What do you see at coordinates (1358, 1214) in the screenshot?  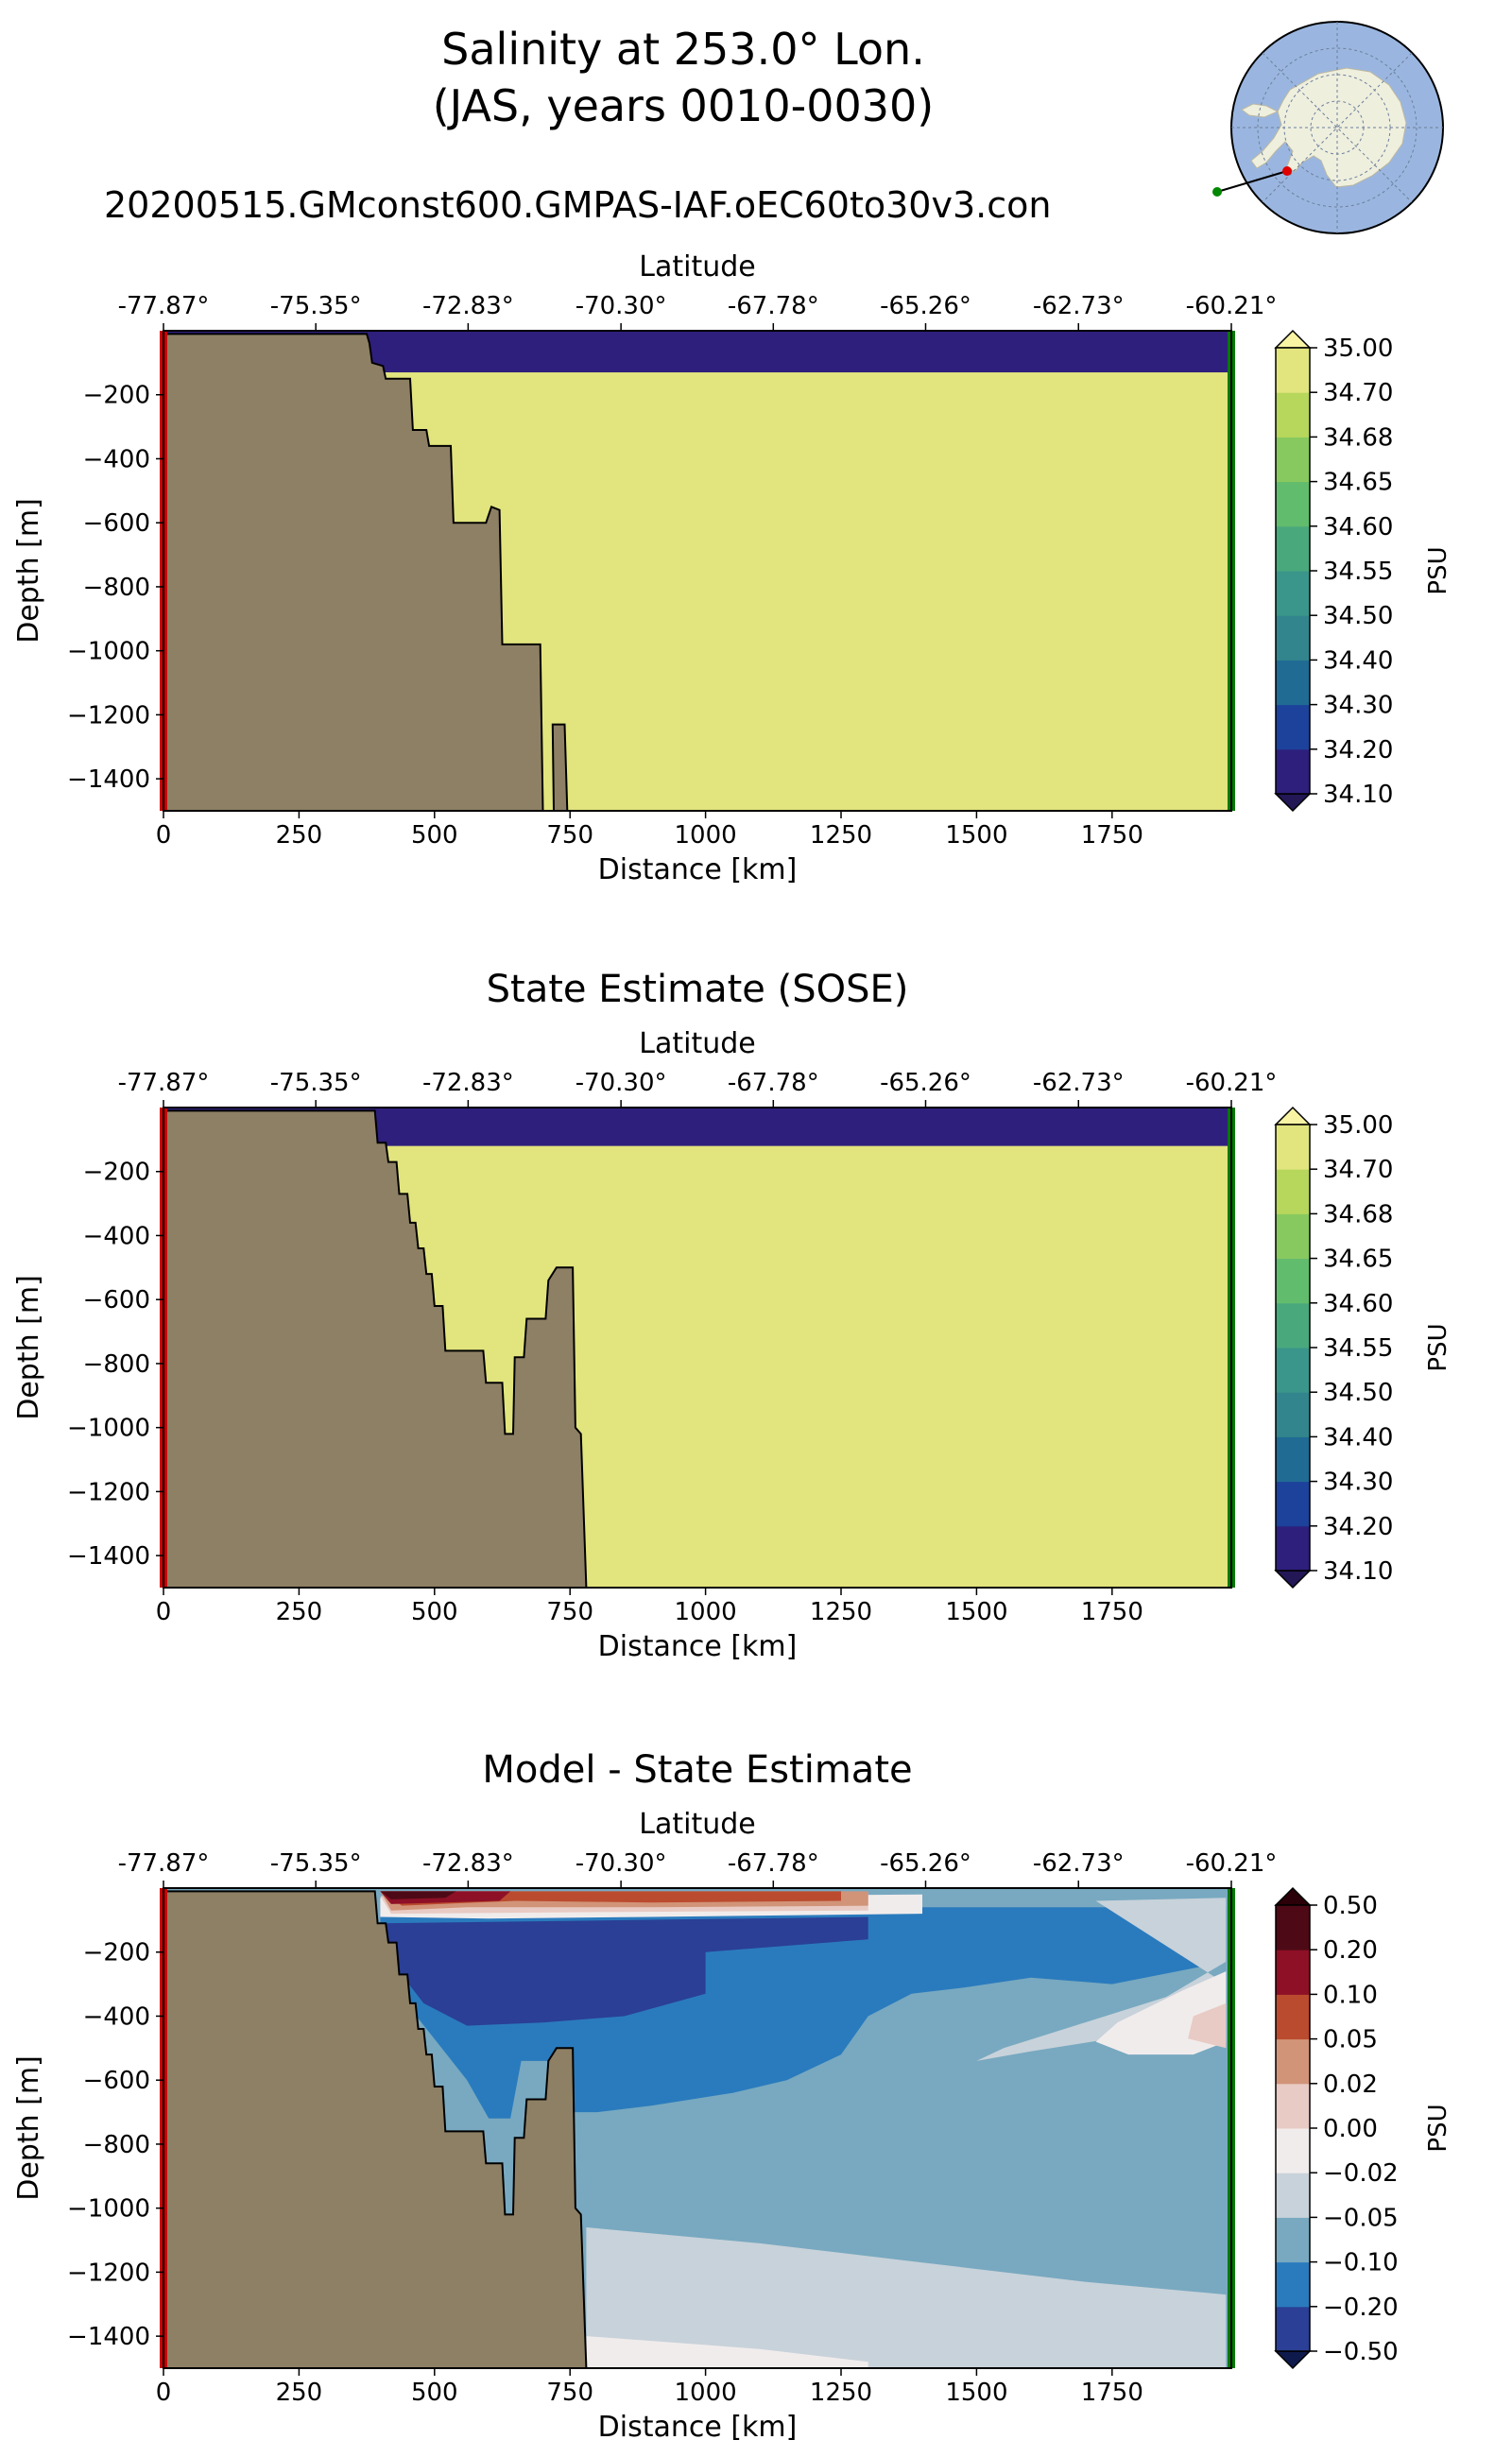 I see `colorbar-tick-label: 34.68` at bounding box center [1358, 1214].